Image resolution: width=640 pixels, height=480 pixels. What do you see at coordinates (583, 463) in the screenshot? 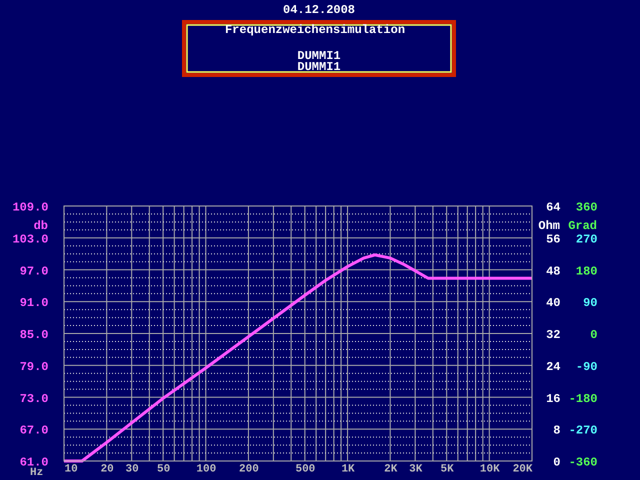
I see `y3-tick-label: -360` at bounding box center [583, 463].